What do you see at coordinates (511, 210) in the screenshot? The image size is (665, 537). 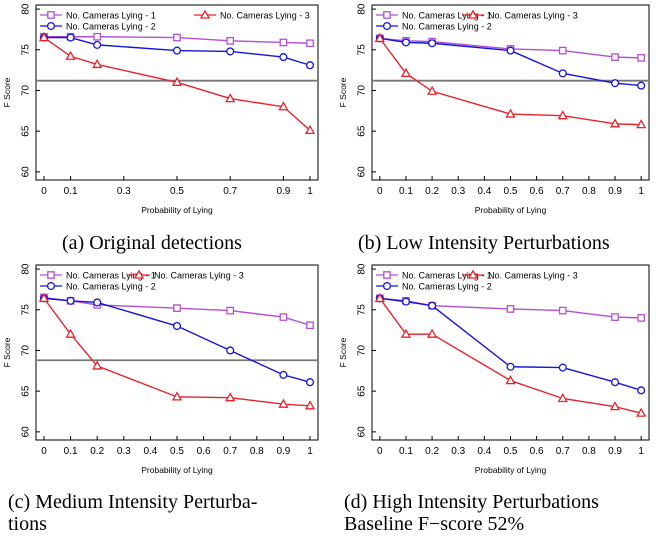 I see `panel-b-xlabel: Probability of Lying` at bounding box center [511, 210].